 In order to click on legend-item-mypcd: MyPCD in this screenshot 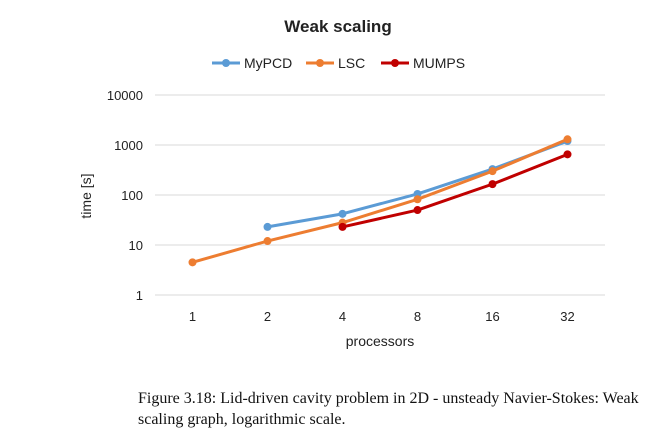, I will do `click(252, 63)`.